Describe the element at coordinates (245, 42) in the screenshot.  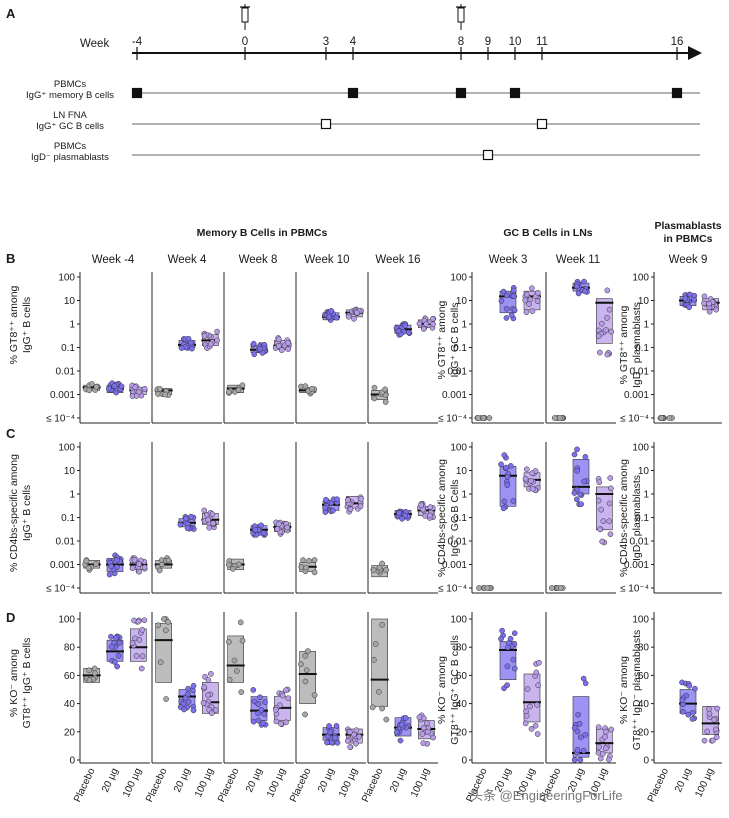
I see `timeline-tick-label: 0` at that location.